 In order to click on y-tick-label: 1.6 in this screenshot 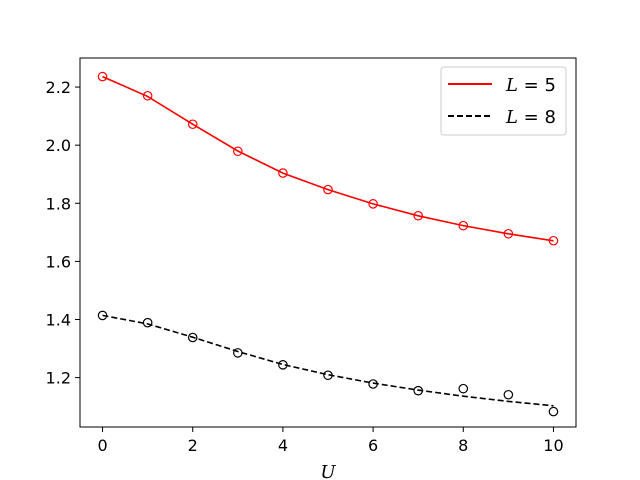, I will do `click(58, 261)`.